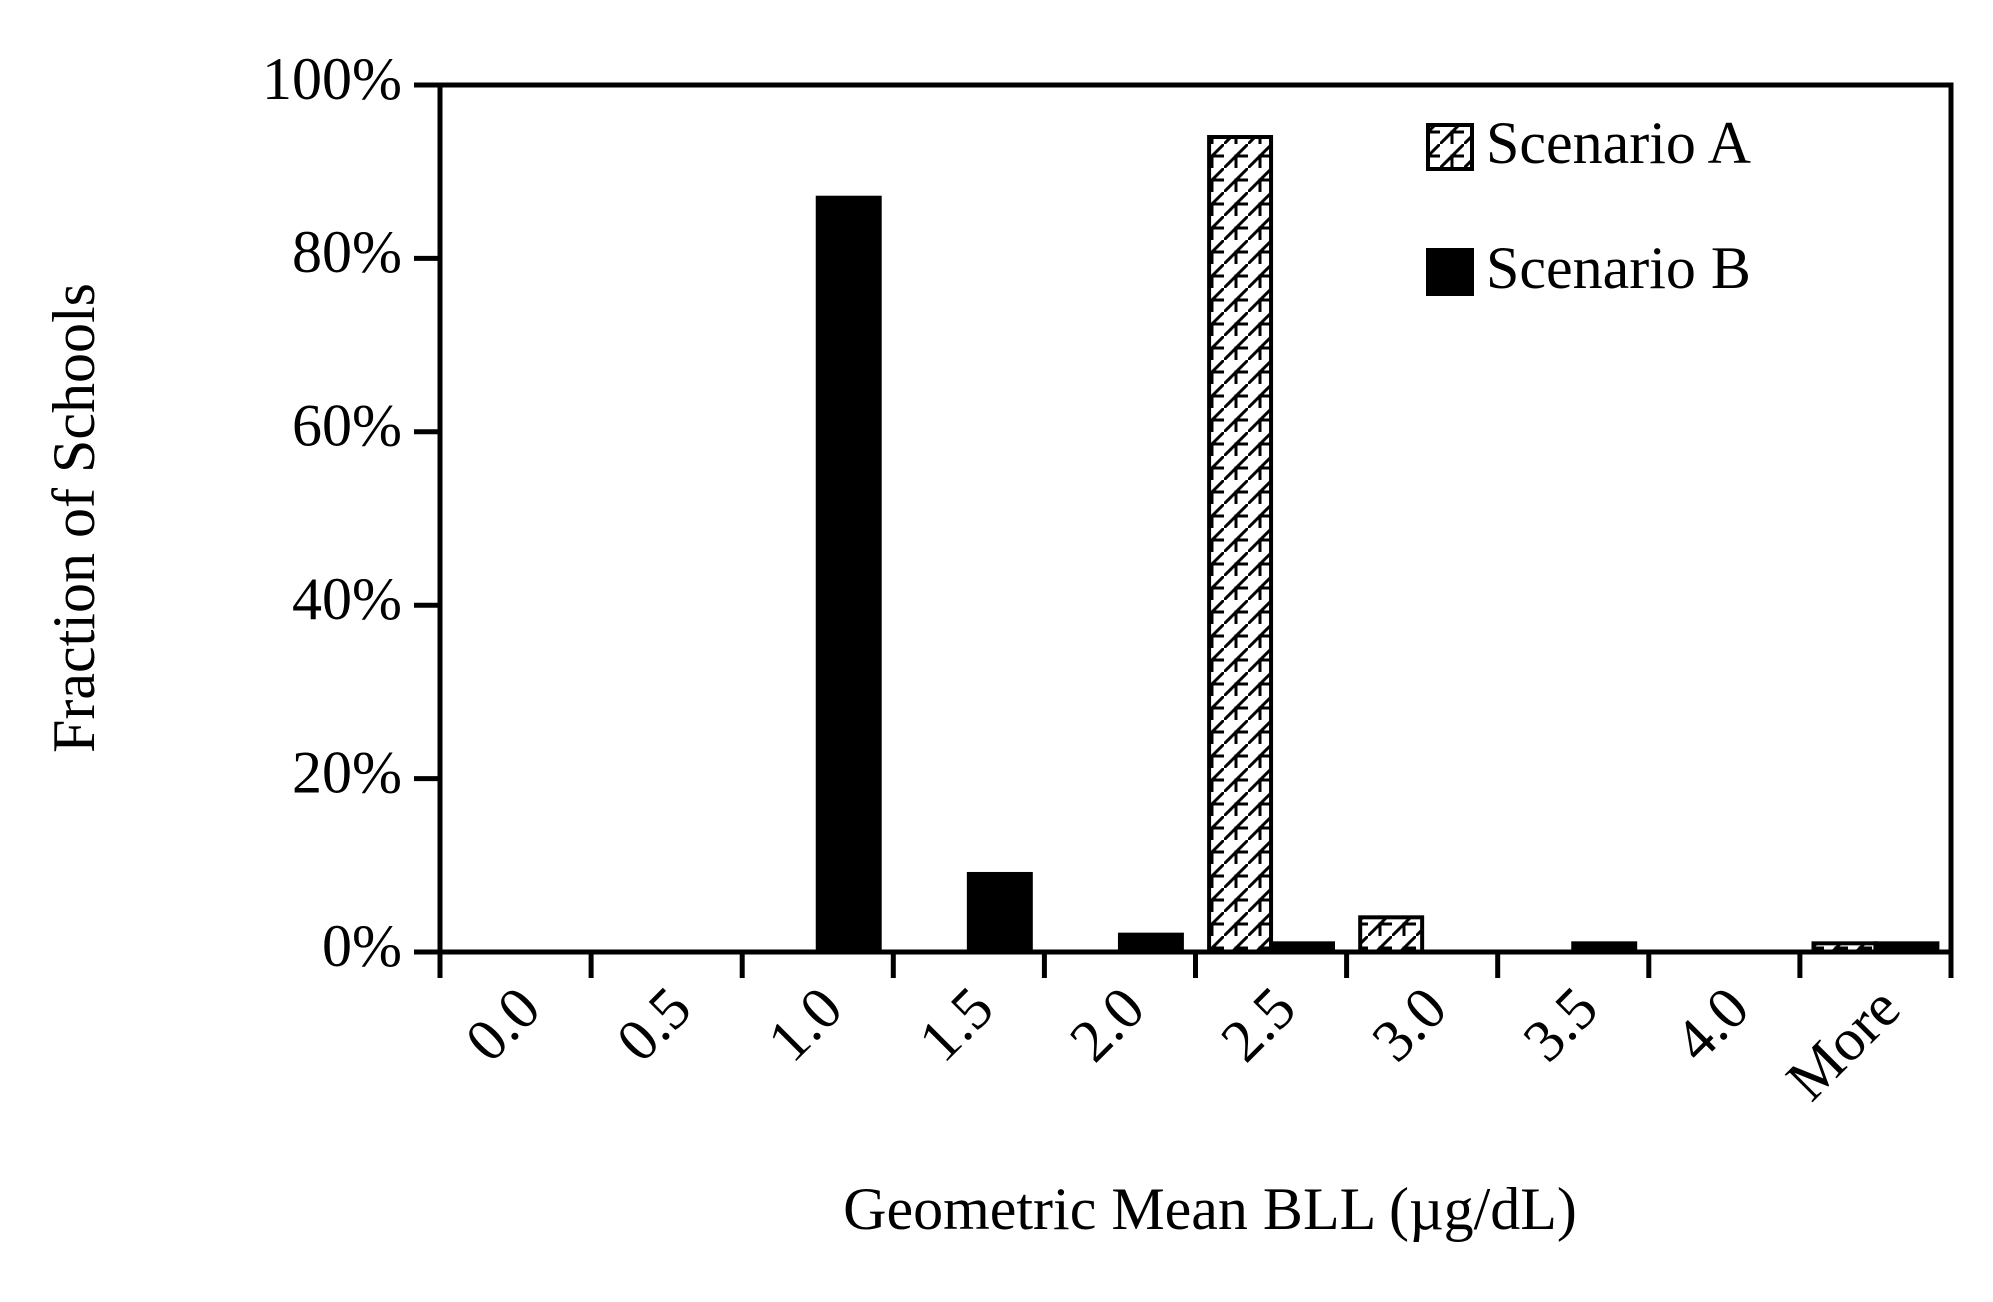 The image size is (1993, 1302). What do you see at coordinates (332, 79) in the screenshot?
I see `y-tick-label: 100%` at bounding box center [332, 79].